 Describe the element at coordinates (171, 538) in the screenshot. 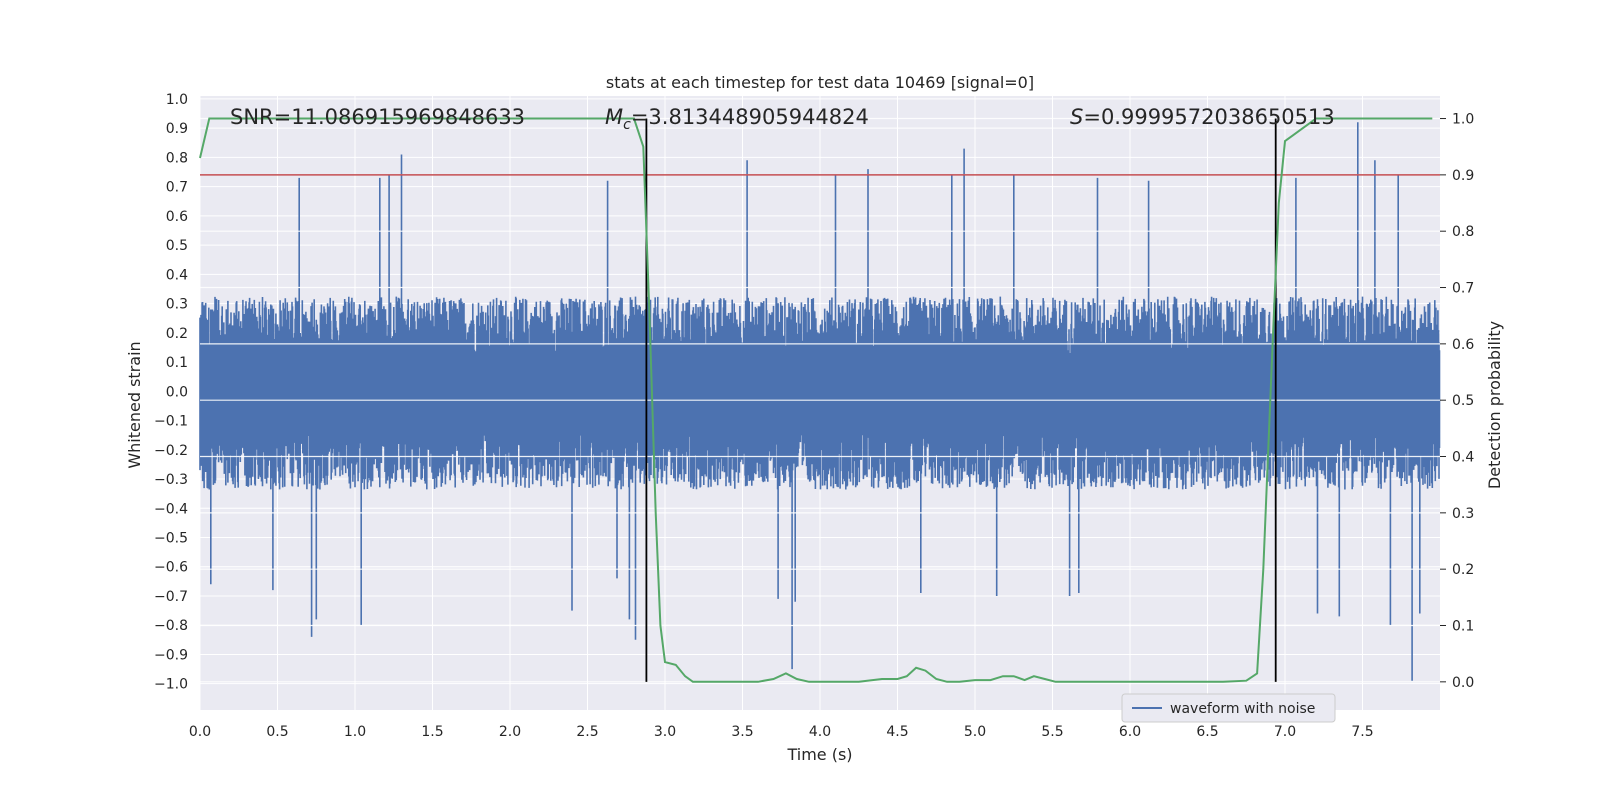

I see `y-left-tick-label: −0.5` at that location.